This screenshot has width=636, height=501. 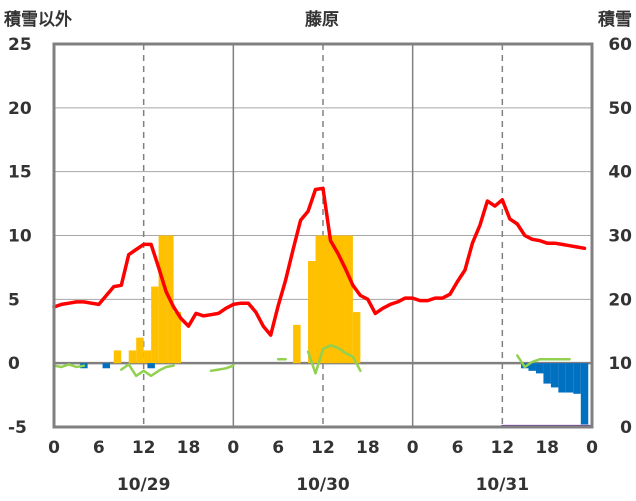 What do you see at coordinates (20, 237) in the screenshot?
I see `left-tick-label: 10` at bounding box center [20, 237].